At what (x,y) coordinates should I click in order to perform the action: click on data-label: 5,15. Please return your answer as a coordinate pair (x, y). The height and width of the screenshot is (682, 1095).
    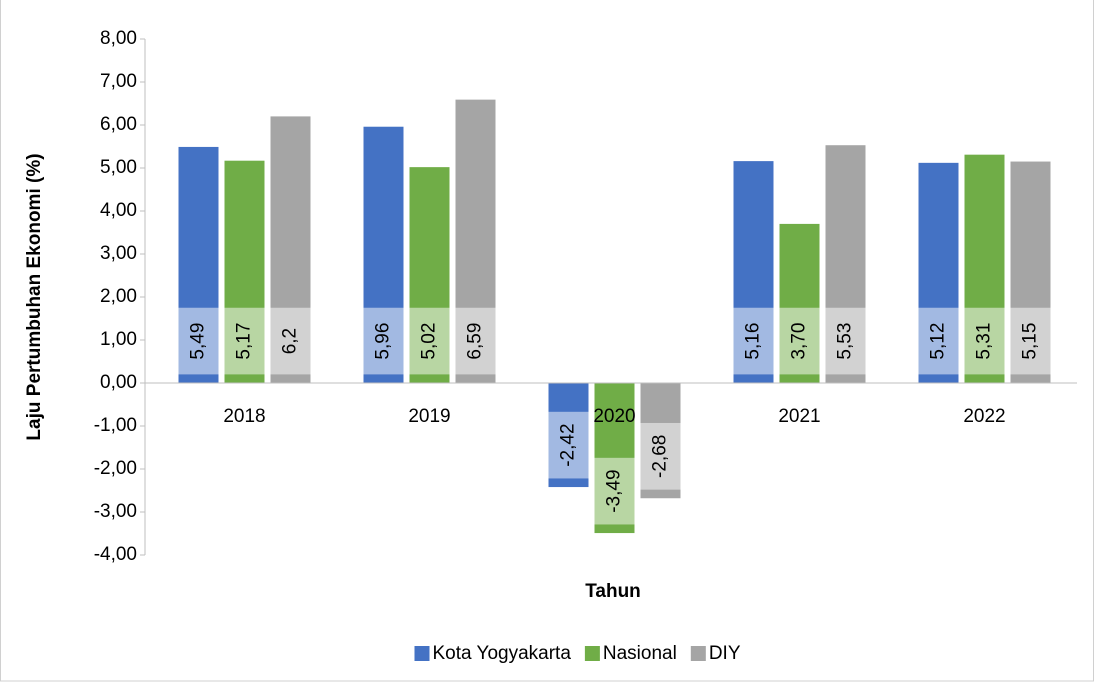
    Looking at the image, I should click on (1030, 341).